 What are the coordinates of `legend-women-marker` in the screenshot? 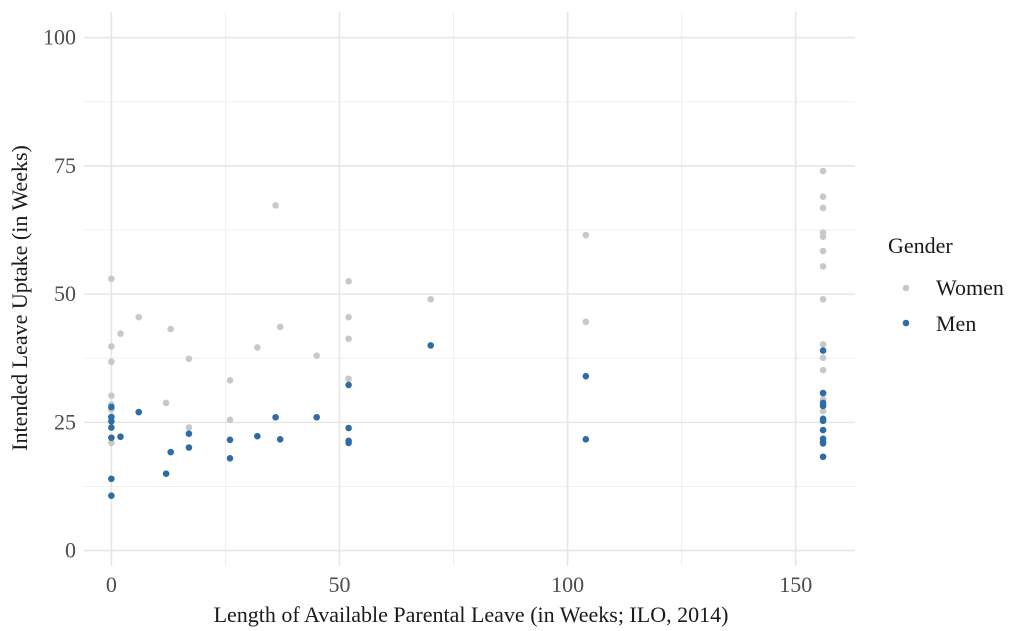 It's located at (906, 288).